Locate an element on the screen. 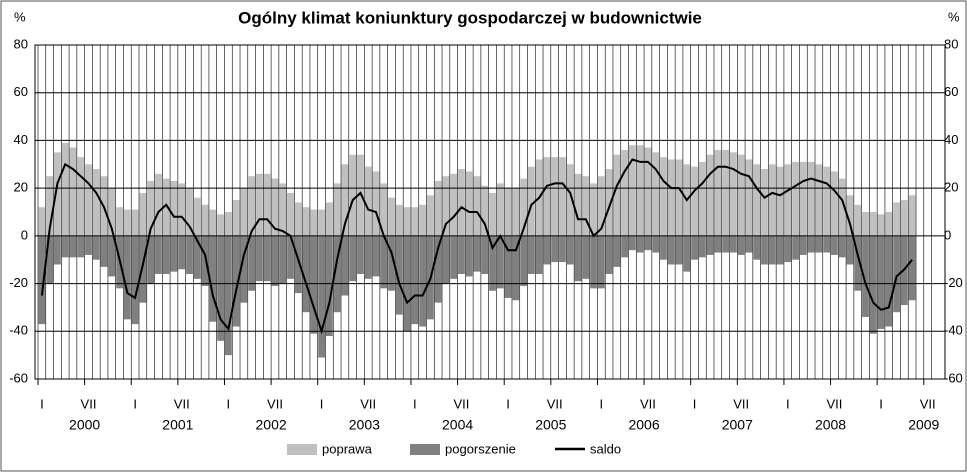  y-tick-label: 60 is located at coordinates (21, 91).